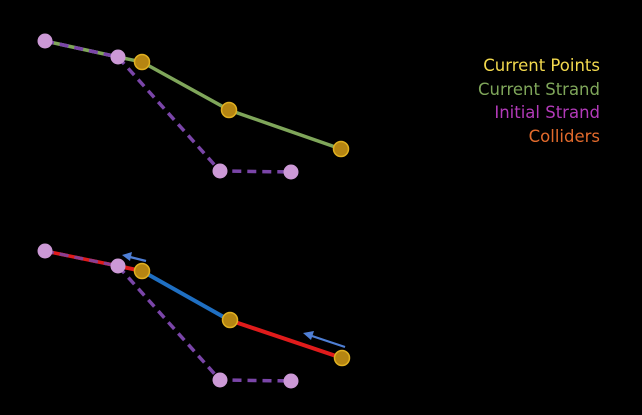 The width and height of the screenshot is (642, 415). What do you see at coordinates (547, 112) in the screenshot?
I see `legend-initial-strand: Initial Strand` at bounding box center [547, 112].